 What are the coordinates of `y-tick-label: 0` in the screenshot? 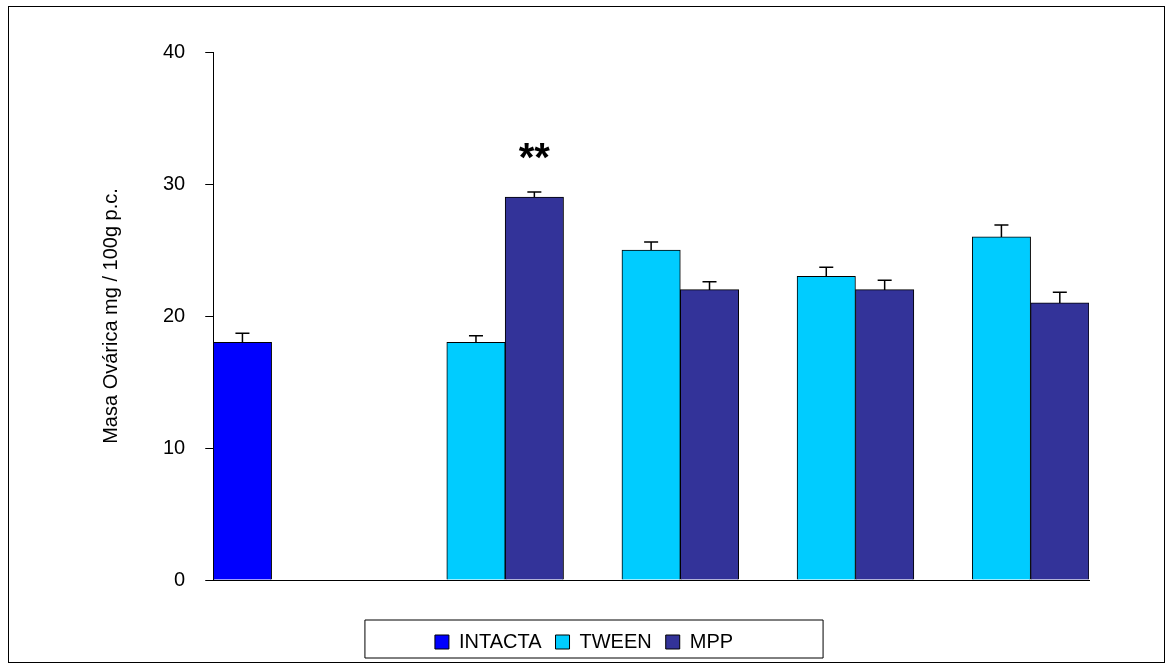 It's located at (180, 578).